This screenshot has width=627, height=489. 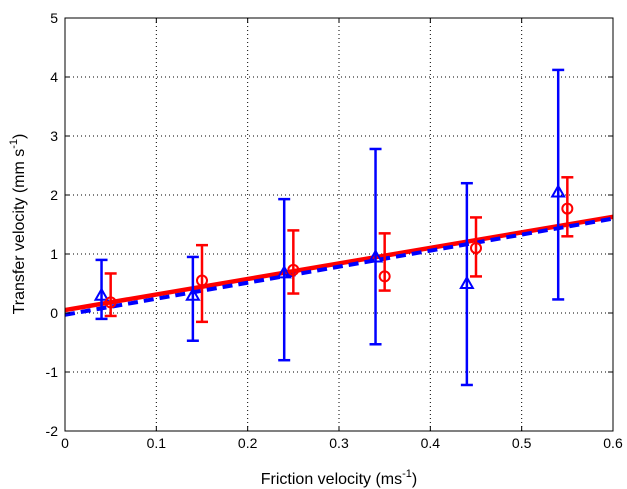 What do you see at coordinates (54, 18) in the screenshot?
I see `y-tick-label: 5` at bounding box center [54, 18].